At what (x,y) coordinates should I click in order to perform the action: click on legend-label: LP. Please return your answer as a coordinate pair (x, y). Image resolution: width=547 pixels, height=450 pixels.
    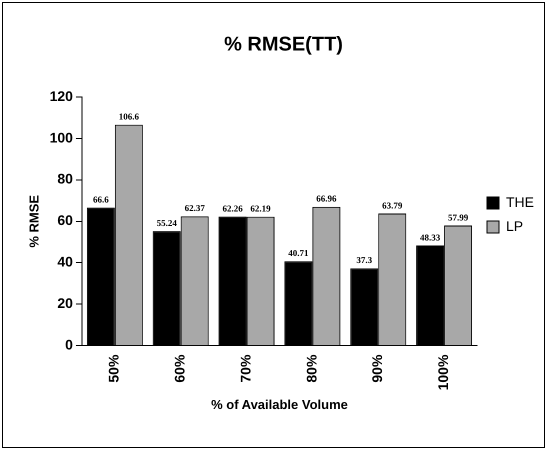
    Looking at the image, I should click on (515, 226).